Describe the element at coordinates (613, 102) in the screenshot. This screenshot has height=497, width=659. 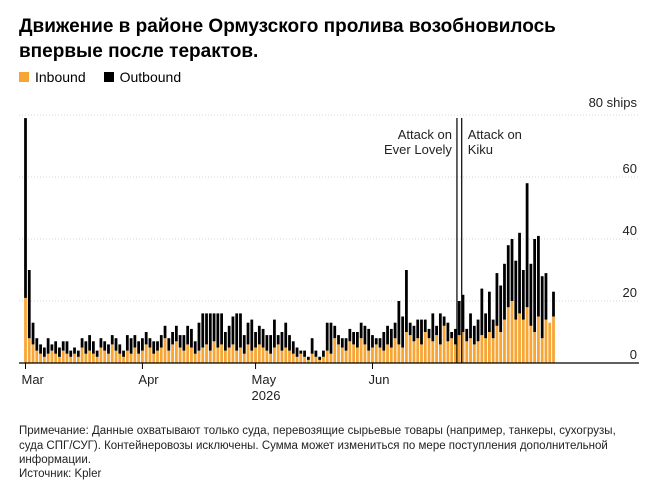
I see `y-unit-label: 80 ships` at that location.